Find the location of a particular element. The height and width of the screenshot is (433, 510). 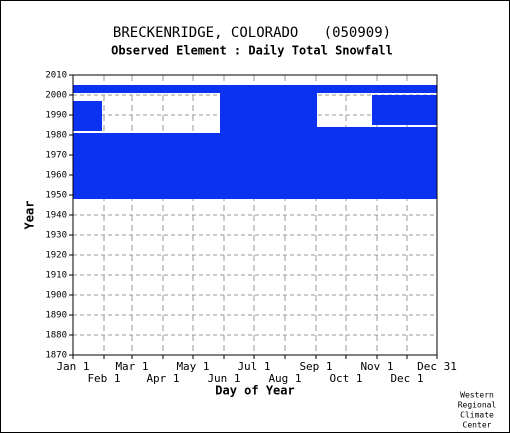

y-tick-label: 1900 is located at coordinates (56, 296).